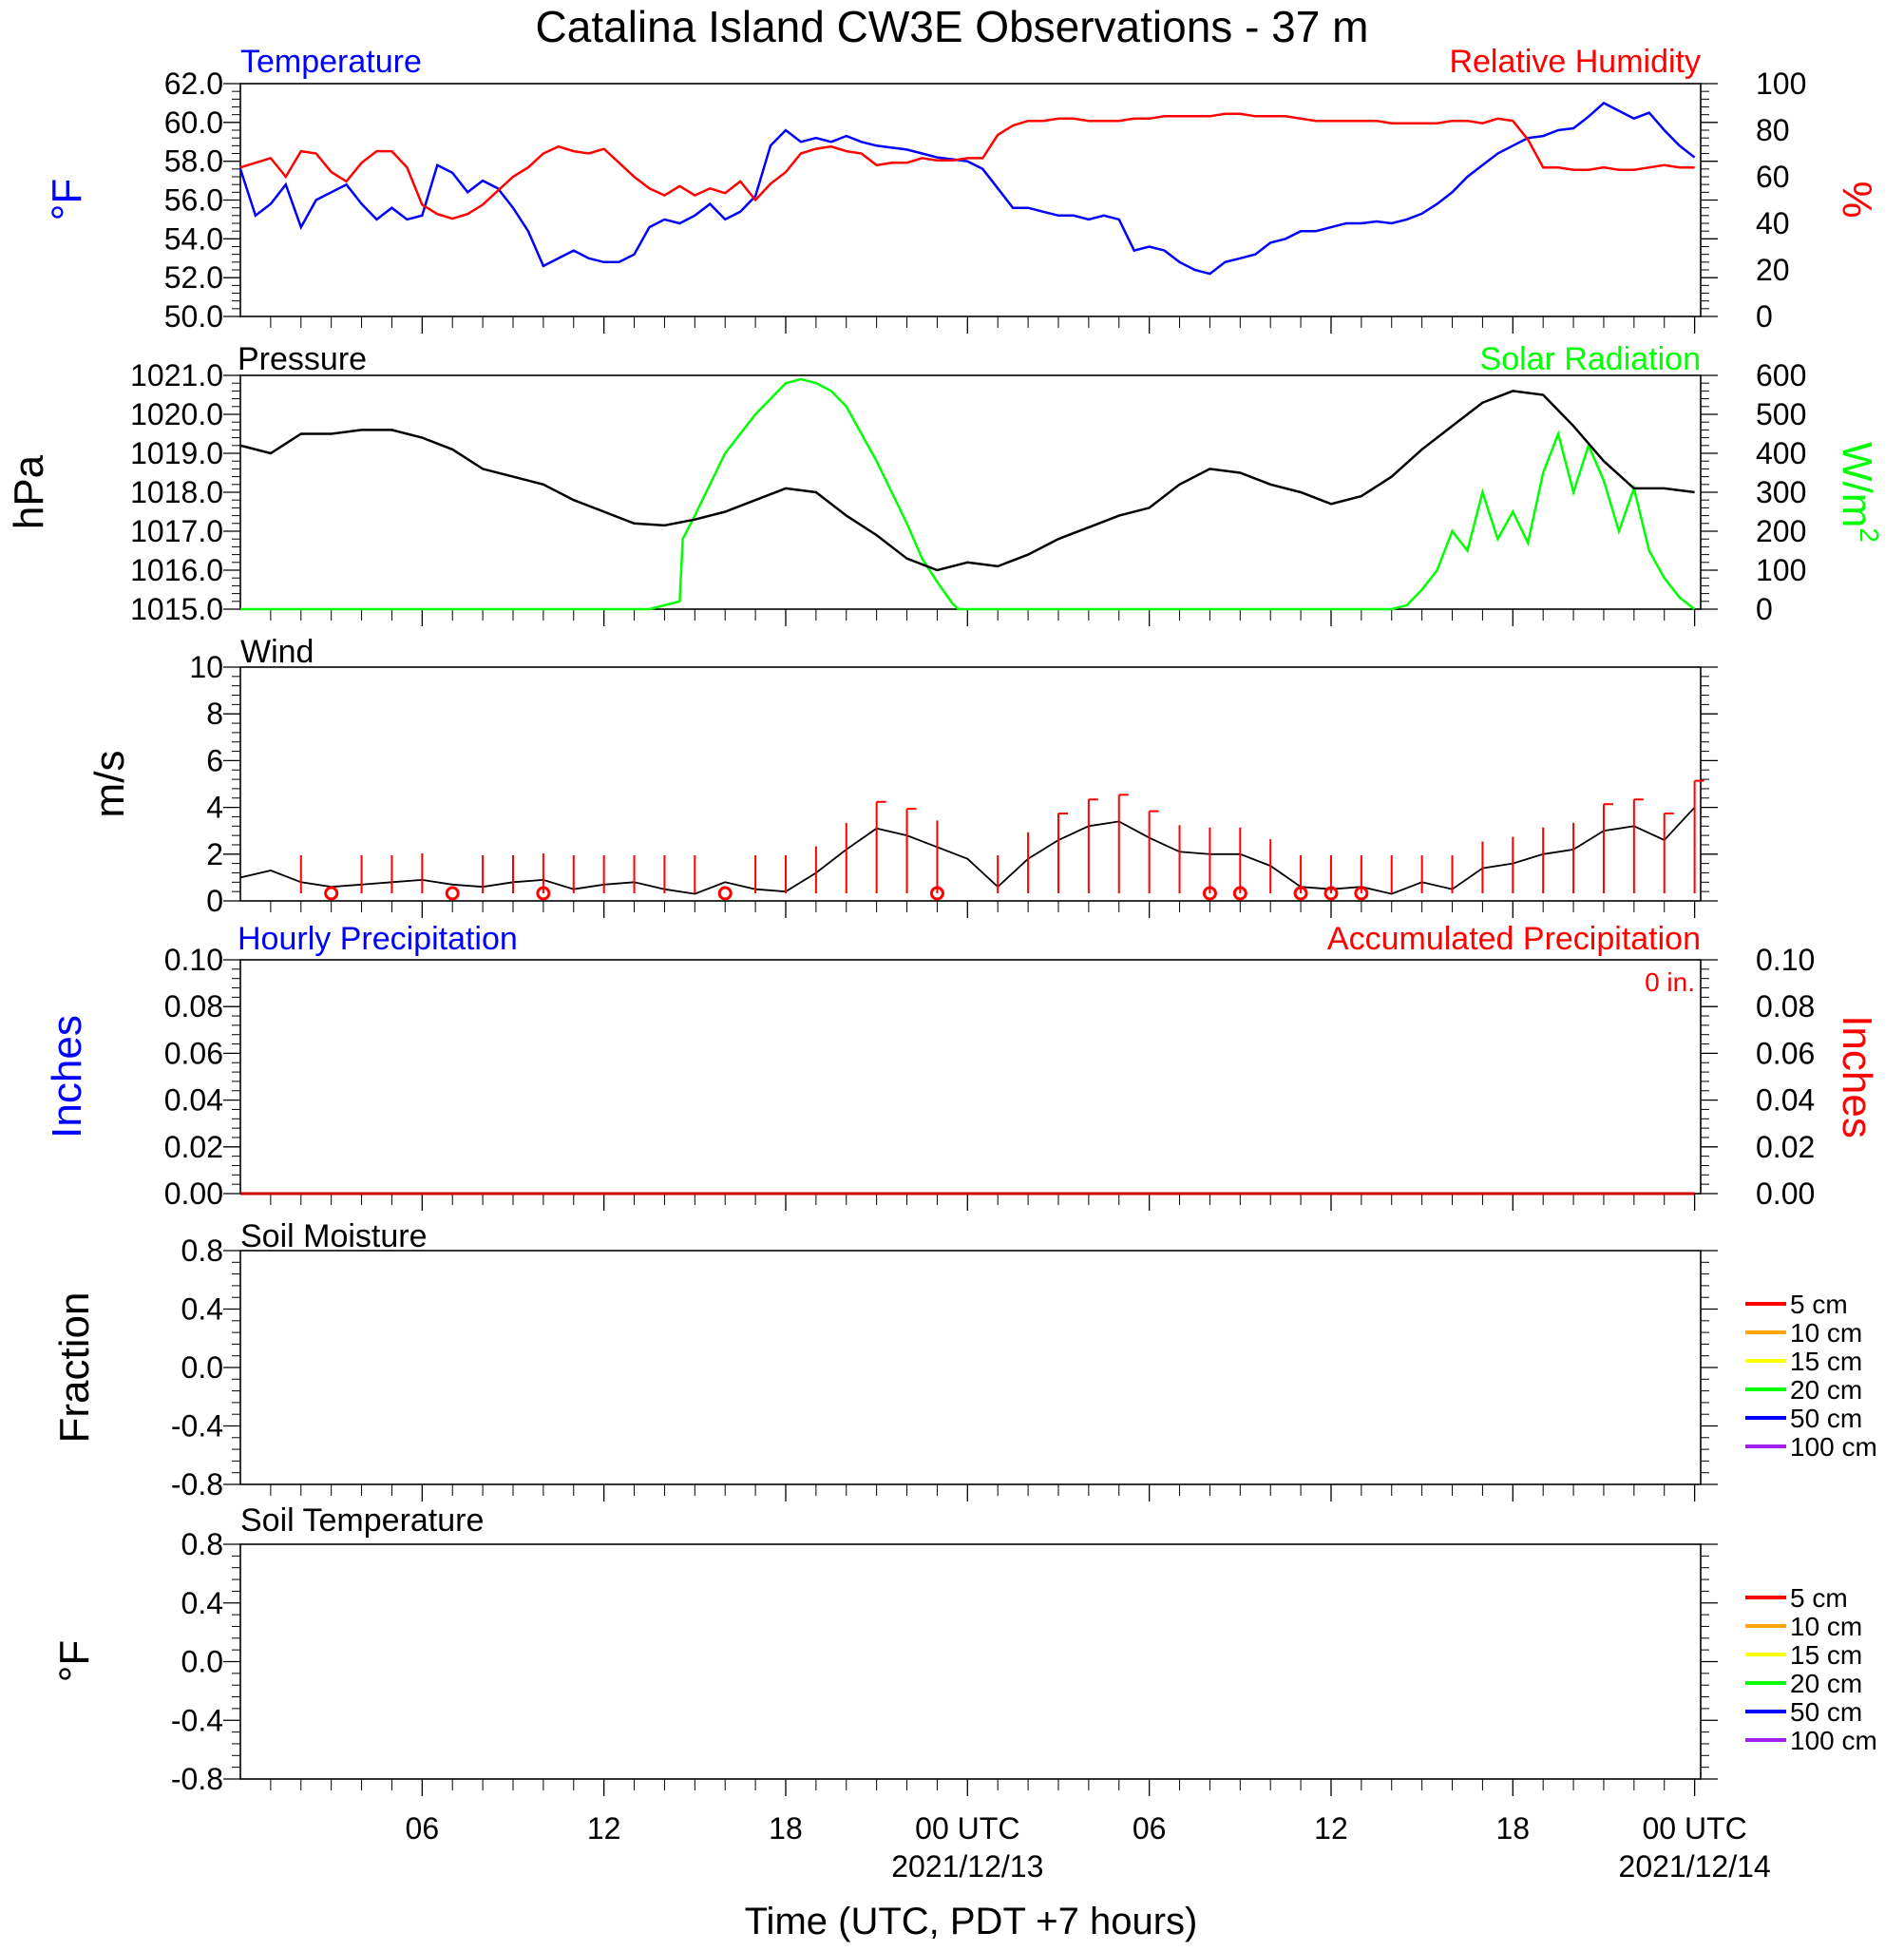 This screenshot has width=1904, height=1951. What do you see at coordinates (1785, 1147) in the screenshot?
I see `y-tick-label-right: 0.02` at bounding box center [1785, 1147].